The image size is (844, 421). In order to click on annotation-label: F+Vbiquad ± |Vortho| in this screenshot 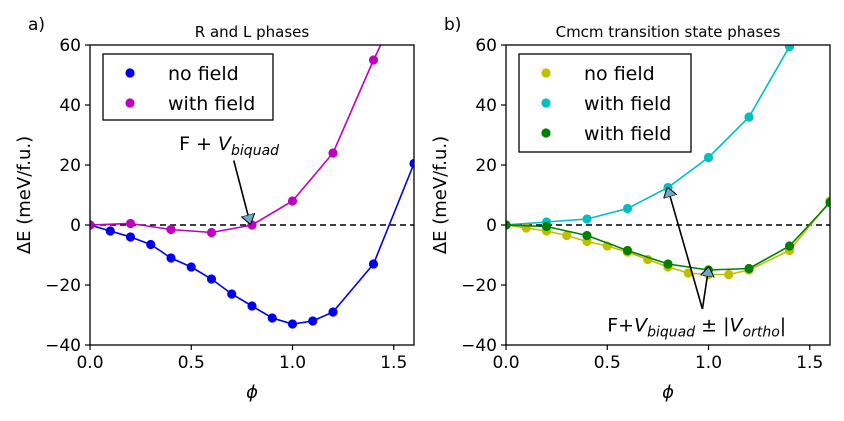, I will do `click(696, 328)`.